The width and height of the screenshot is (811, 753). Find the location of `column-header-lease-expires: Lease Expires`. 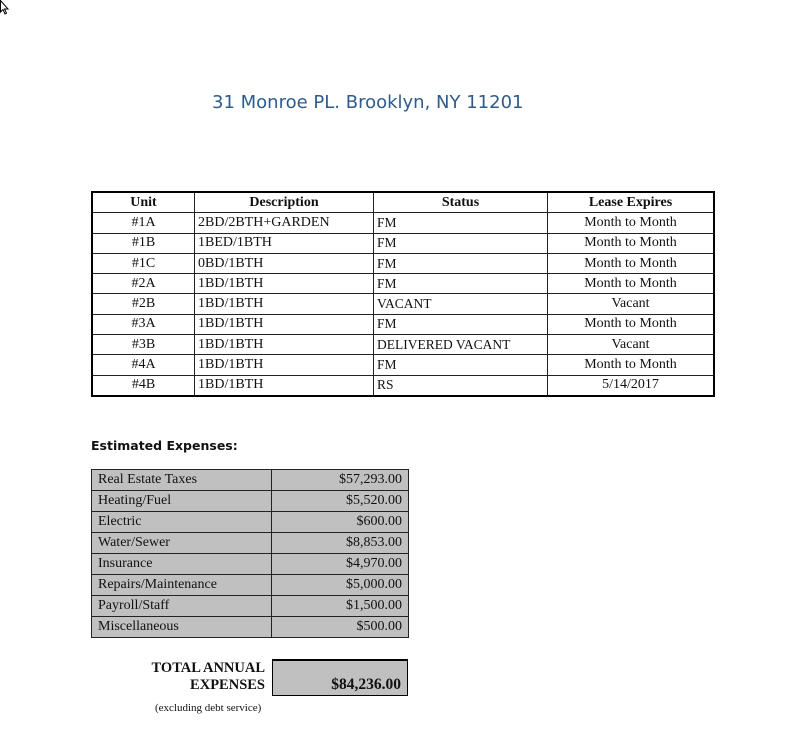

column-header-lease-expires: Lease Expires is located at coordinates (631, 202).